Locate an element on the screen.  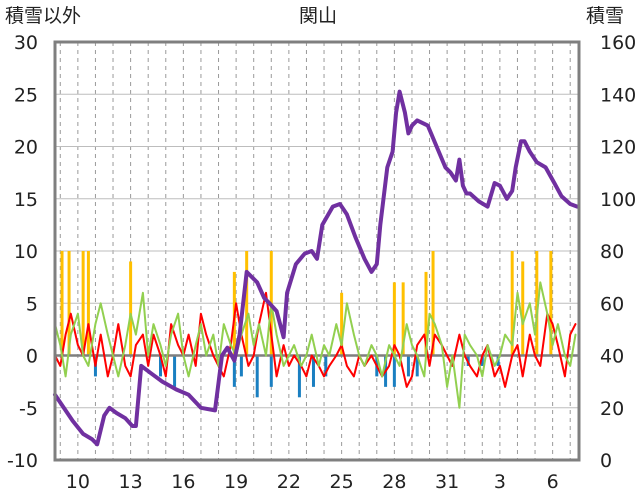
right-tick-label: 80 is located at coordinates (612, 252).